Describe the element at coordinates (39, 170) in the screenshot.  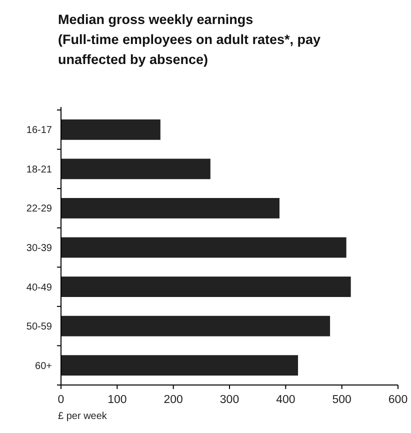
I see `y-tick-label: 18-21` at that location.